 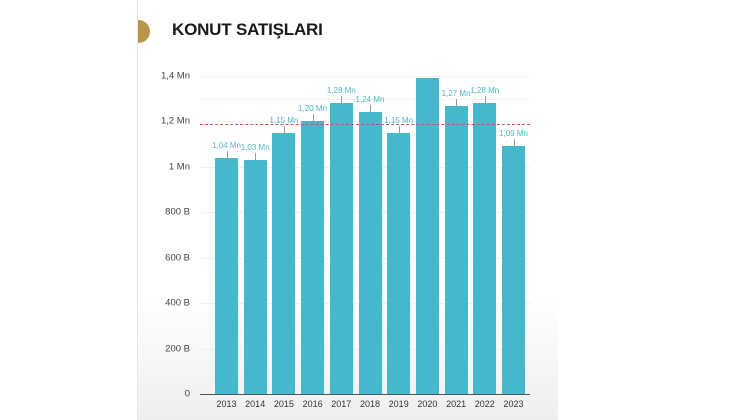 What do you see at coordinates (365, 394) in the screenshot?
I see `x-axis-line` at bounding box center [365, 394].